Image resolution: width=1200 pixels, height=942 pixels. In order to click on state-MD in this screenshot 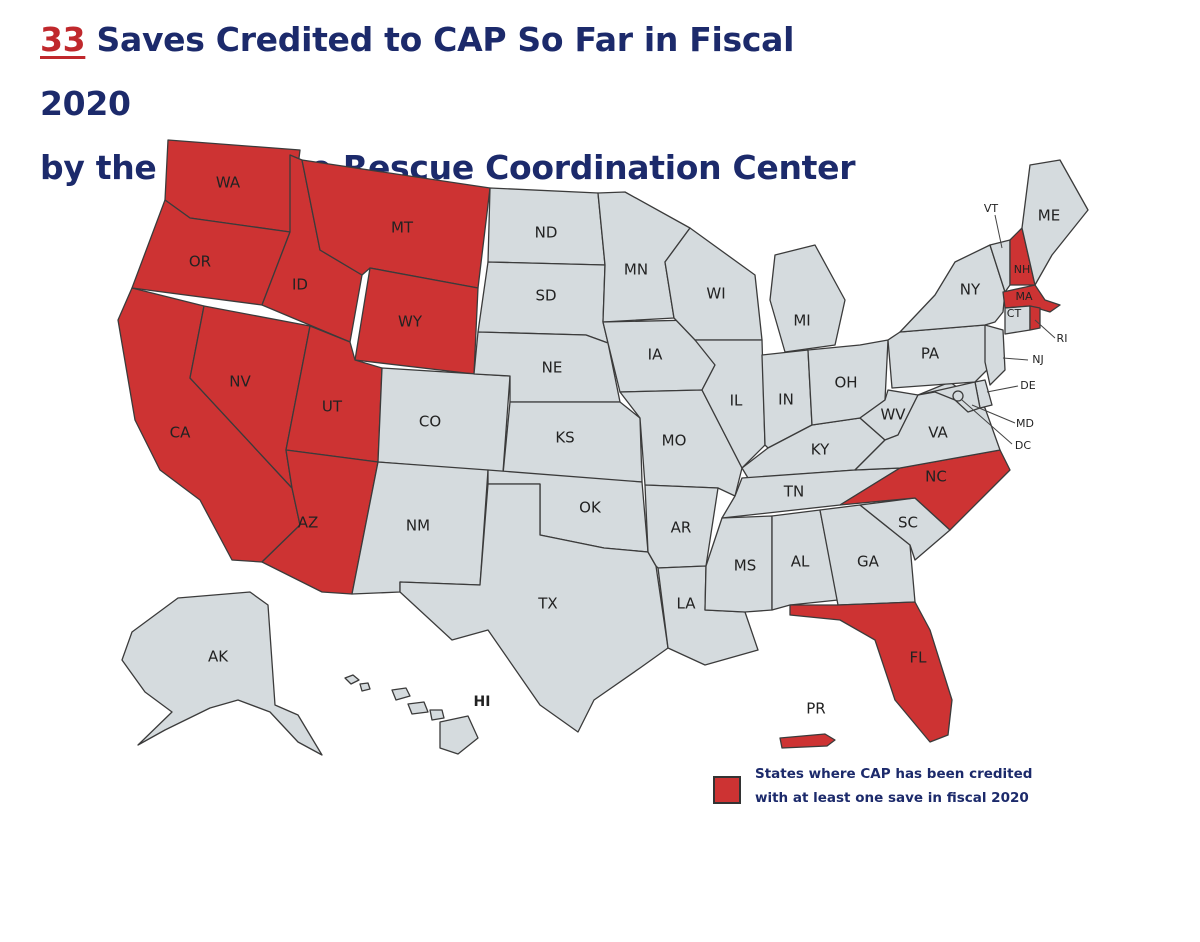, I will do `click(949, 397)`.